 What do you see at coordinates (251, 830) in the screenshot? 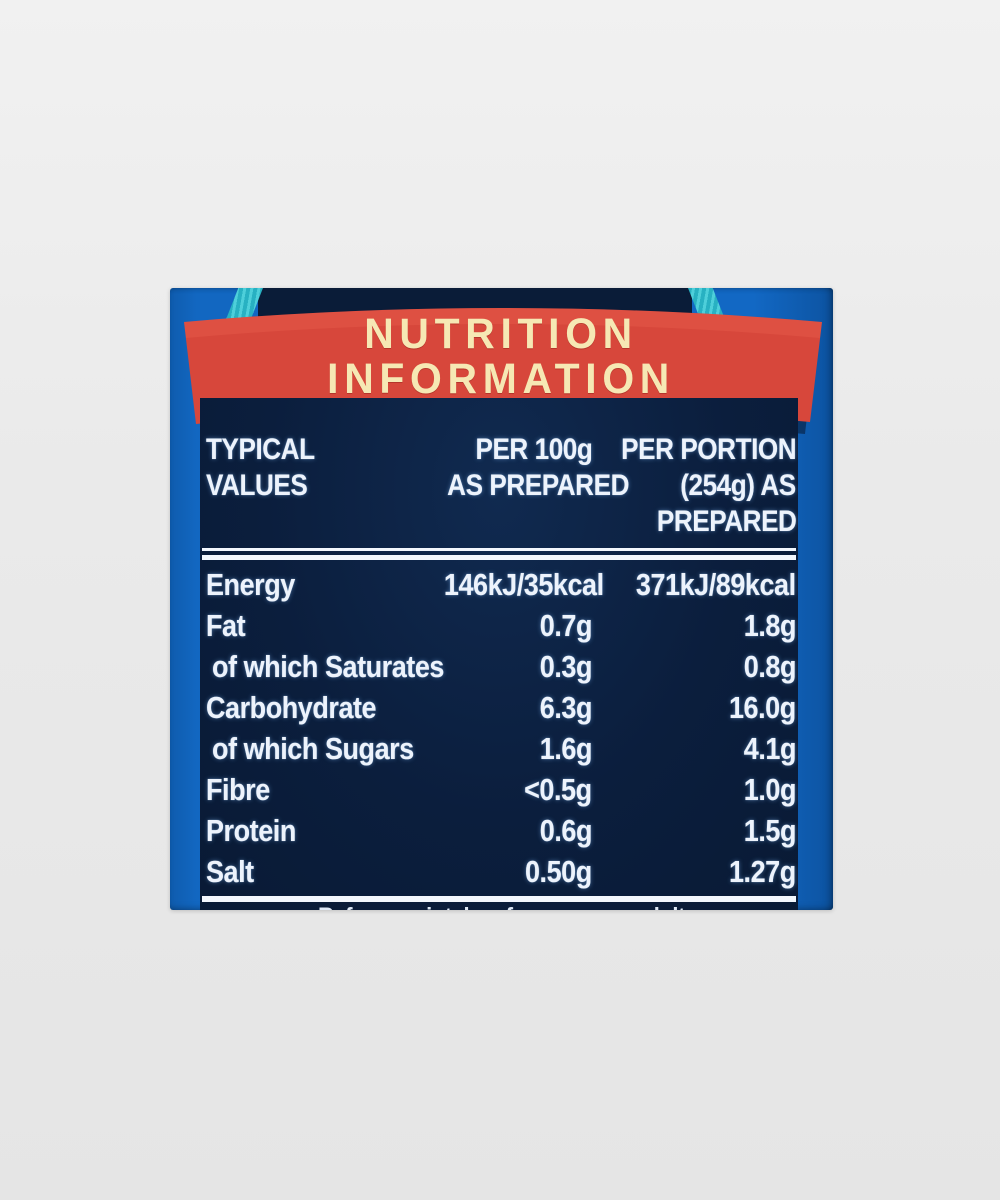
I see `row-label: Protein` at bounding box center [251, 830].